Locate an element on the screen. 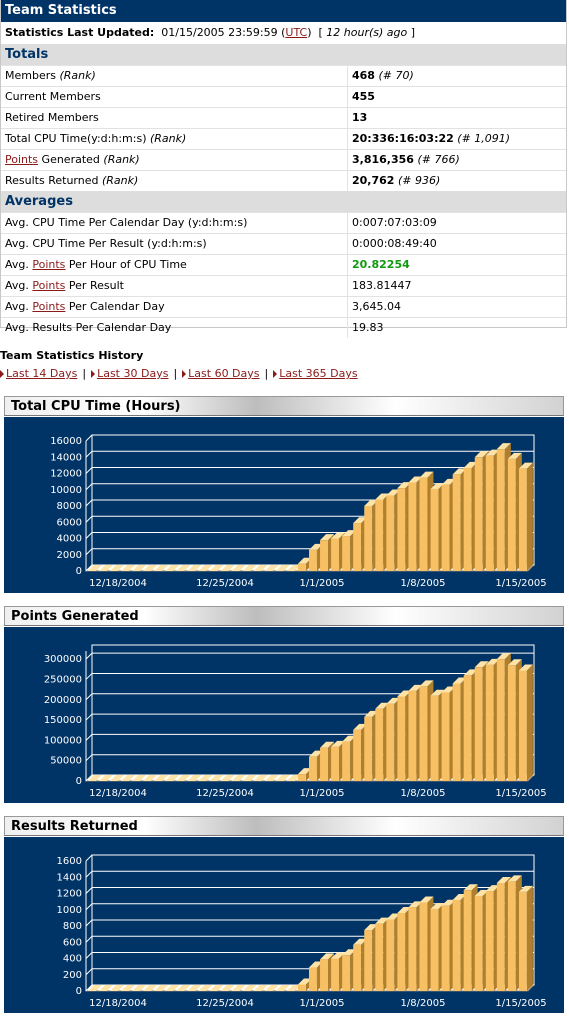 This screenshot has height=1016, width=569. row-label-text: Per Calendar Day is located at coordinates (115, 306).